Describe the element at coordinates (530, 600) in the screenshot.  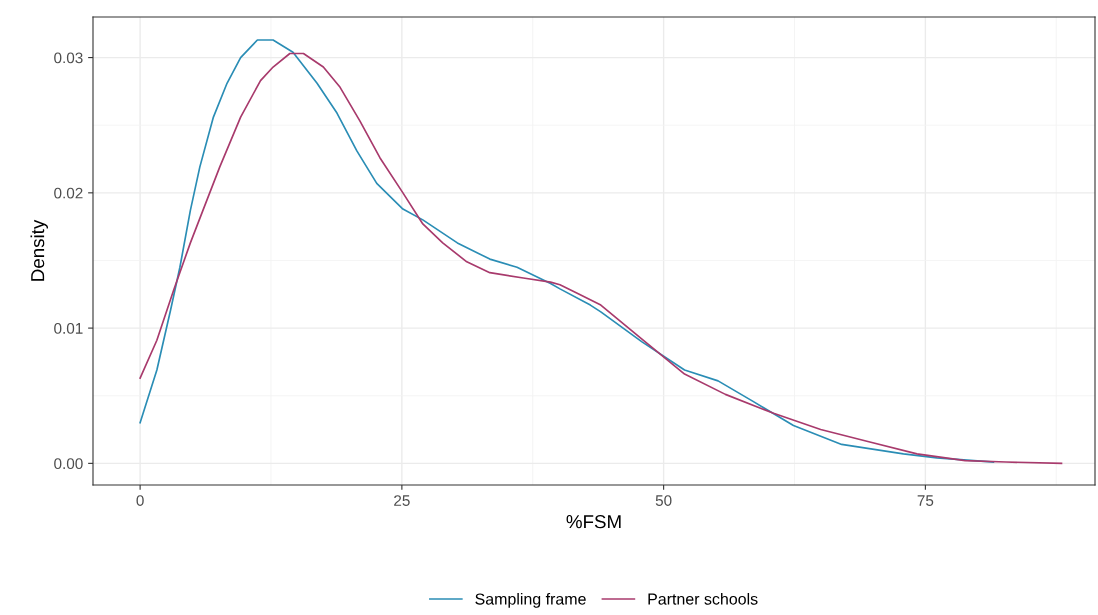
I see `legend-label: Sampling frame` at that location.